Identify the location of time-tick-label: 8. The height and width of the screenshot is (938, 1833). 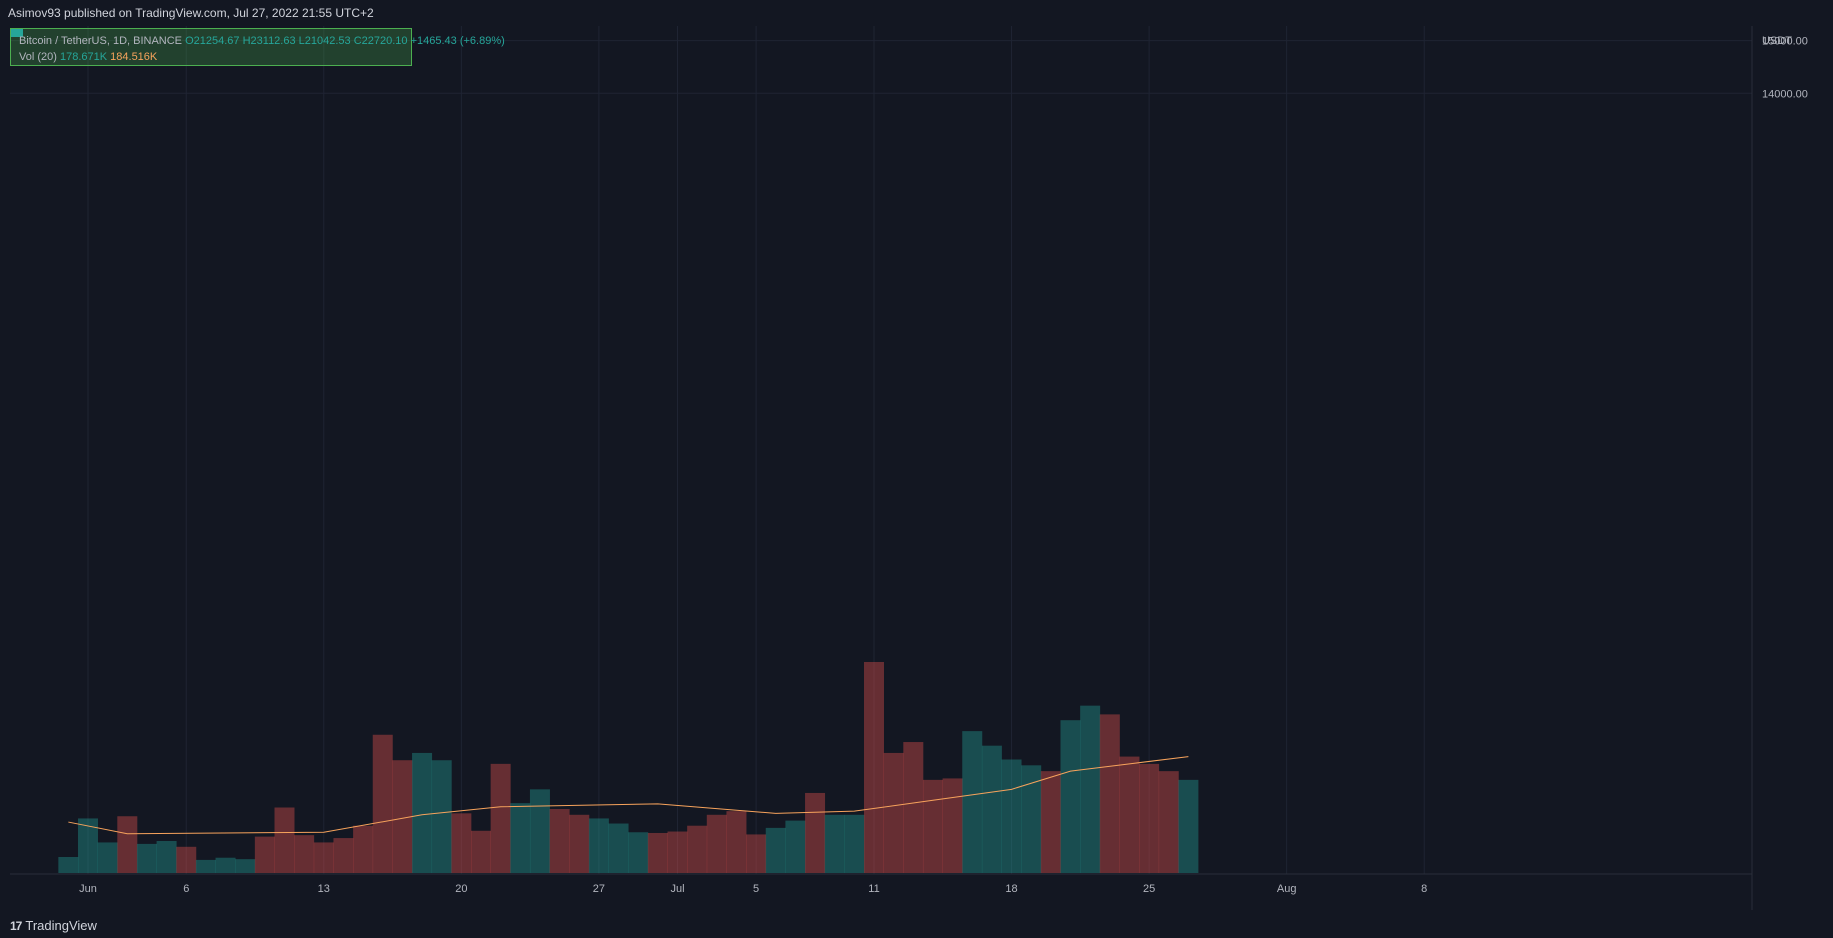
(1424, 889).